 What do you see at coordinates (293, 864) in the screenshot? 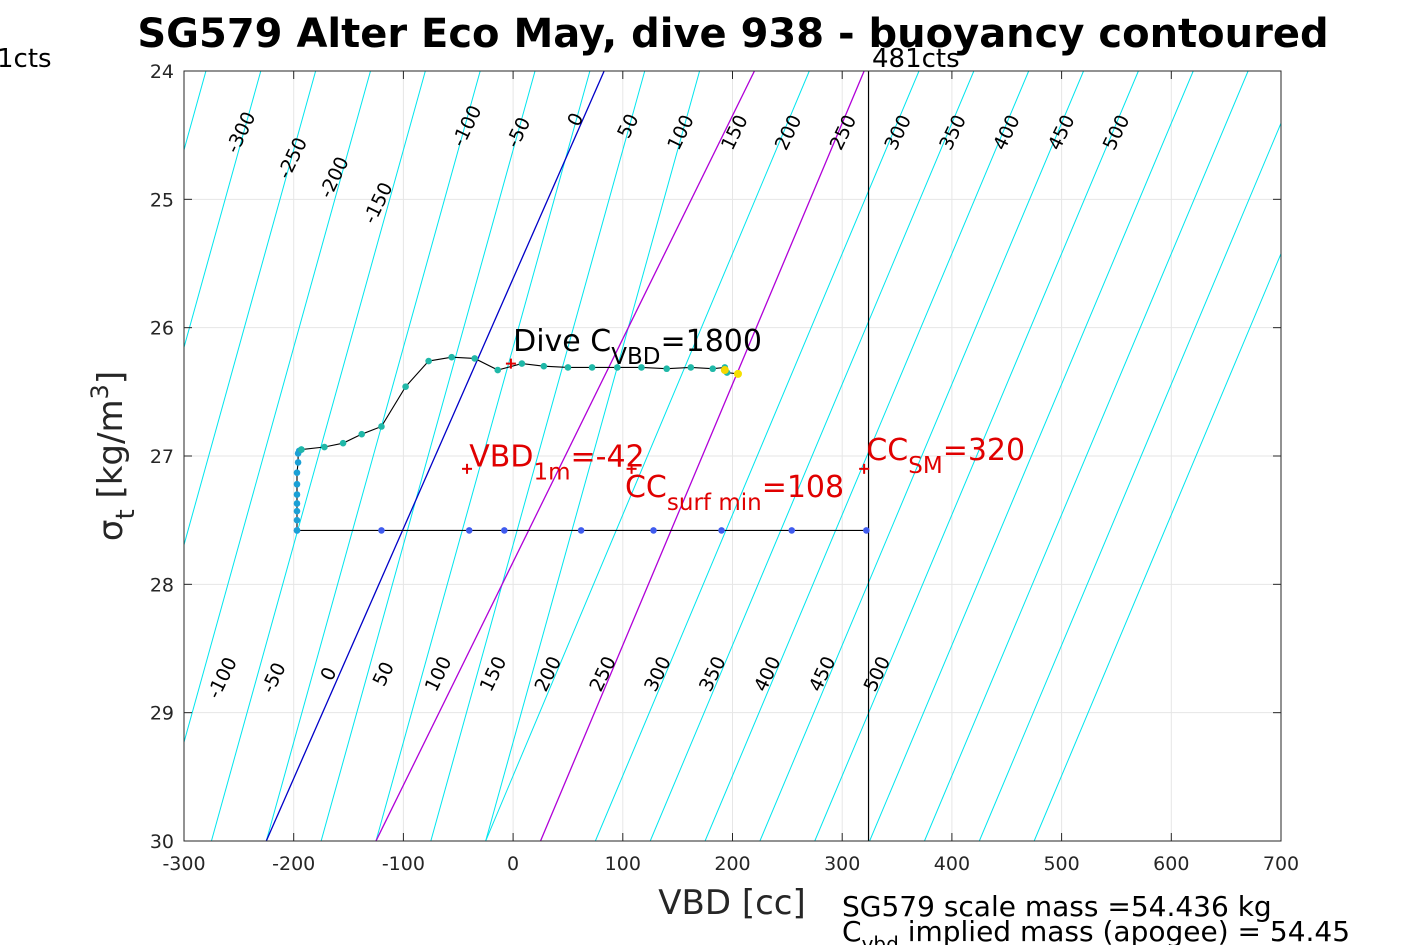
I see `x-tick-label: -200` at bounding box center [293, 864].